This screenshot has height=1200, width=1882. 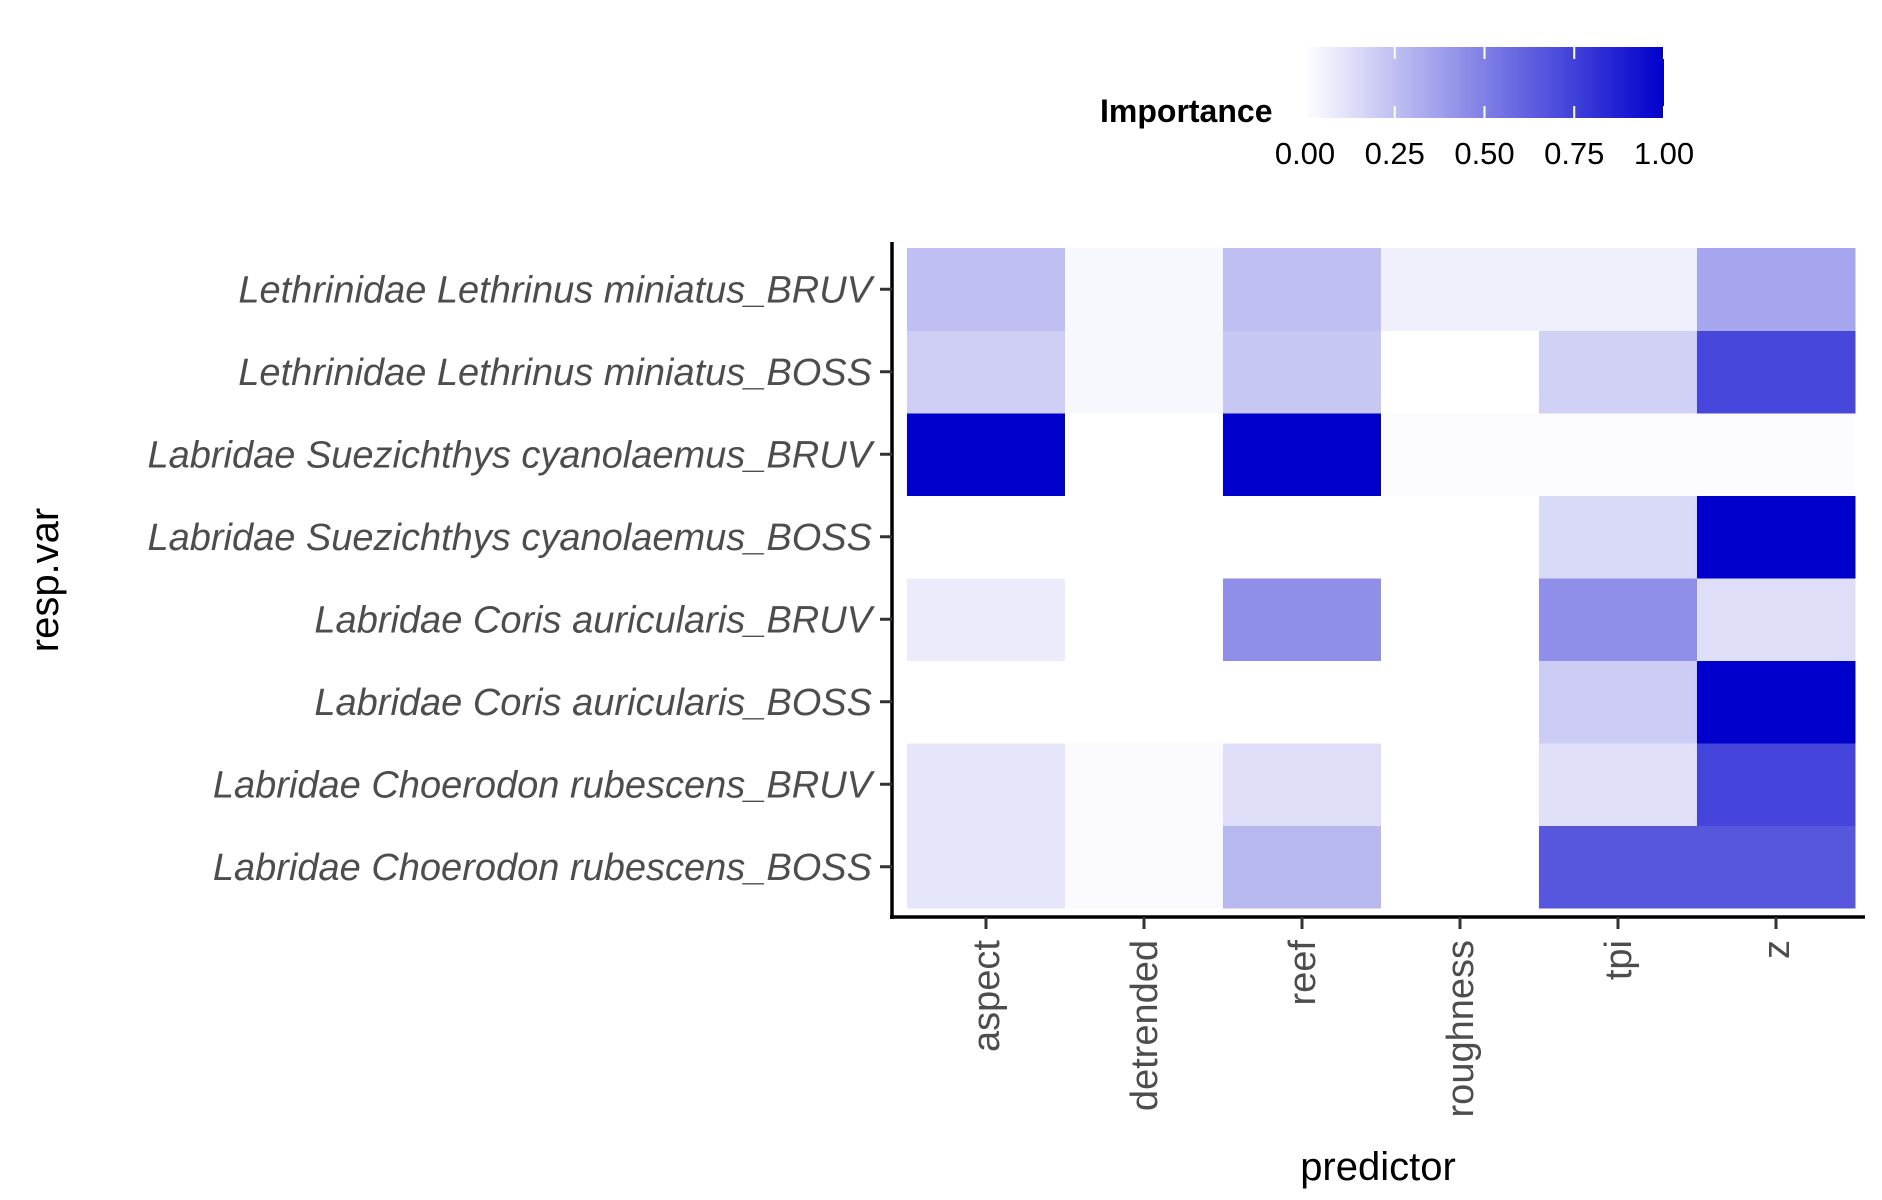 What do you see at coordinates (1484, 109) in the screenshot?
I see `legend-ticks: 0.00 0.25 0.50 0.75 1.00` at bounding box center [1484, 109].